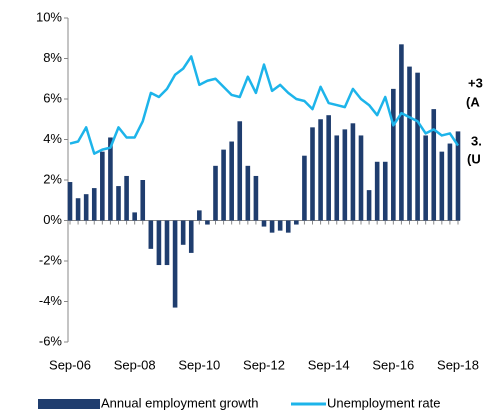 Image resolution: width=485 pixels, height=415 pixels. Describe the element at coordinates (180, 402) in the screenshot. I see `legend-label: Annual employment growth` at that location.